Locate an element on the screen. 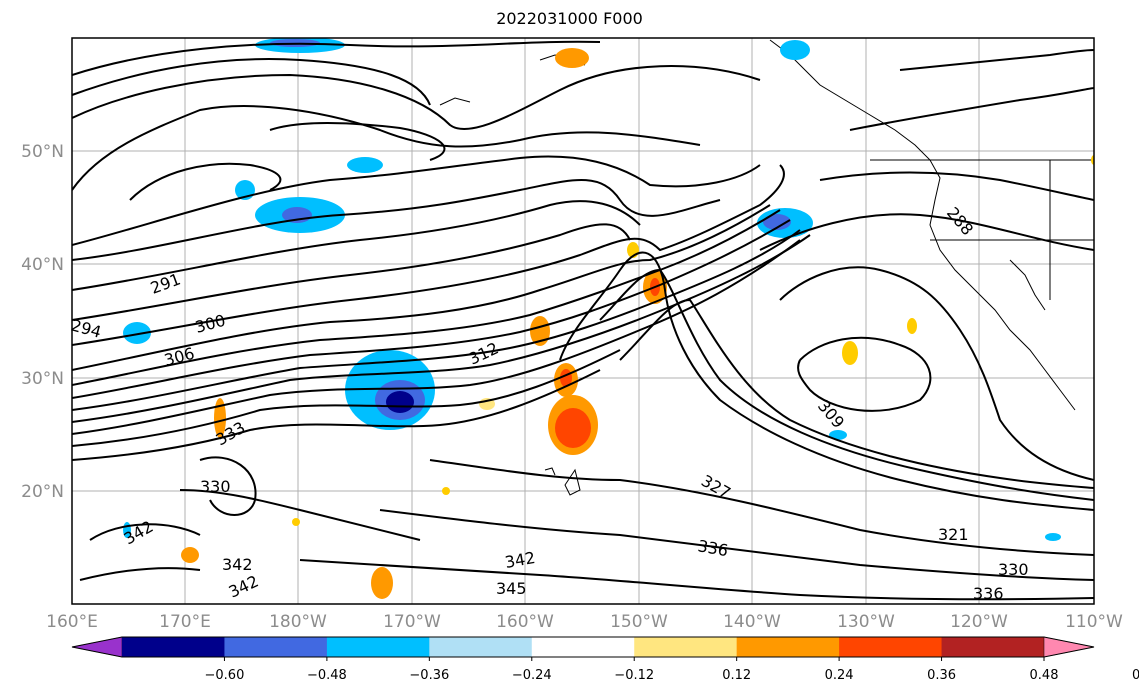 The height and width of the screenshot is (696, 1139). colorbar-tick-label: 0.36 is located at coordinates (941, 675).